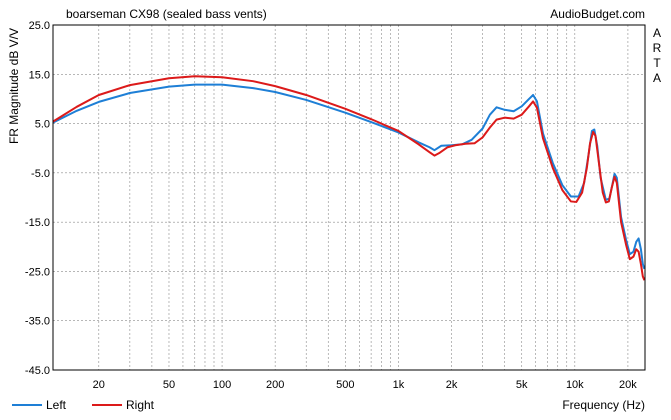 This screenshot has width=671, height=420. Describe the element at coordinates (345, 385) in the screenshot. I see `x-tick-label: 500` at that location.